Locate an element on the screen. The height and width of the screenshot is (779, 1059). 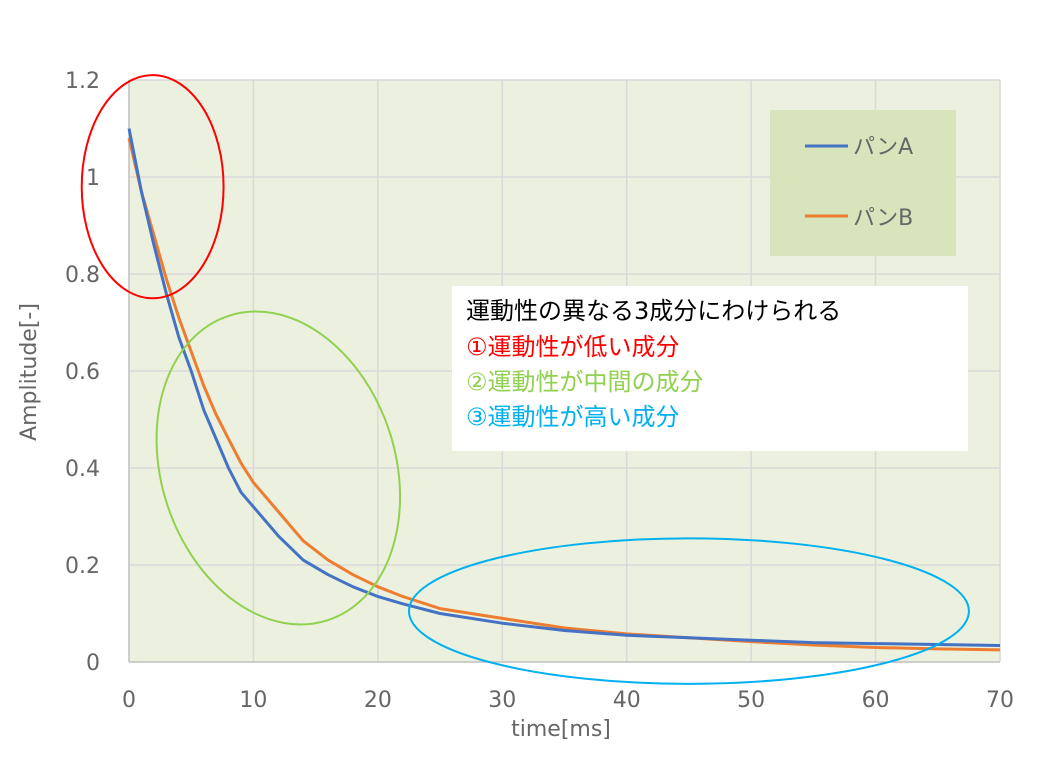
x-tick-label: 20 is located at coordinates (378, 700).